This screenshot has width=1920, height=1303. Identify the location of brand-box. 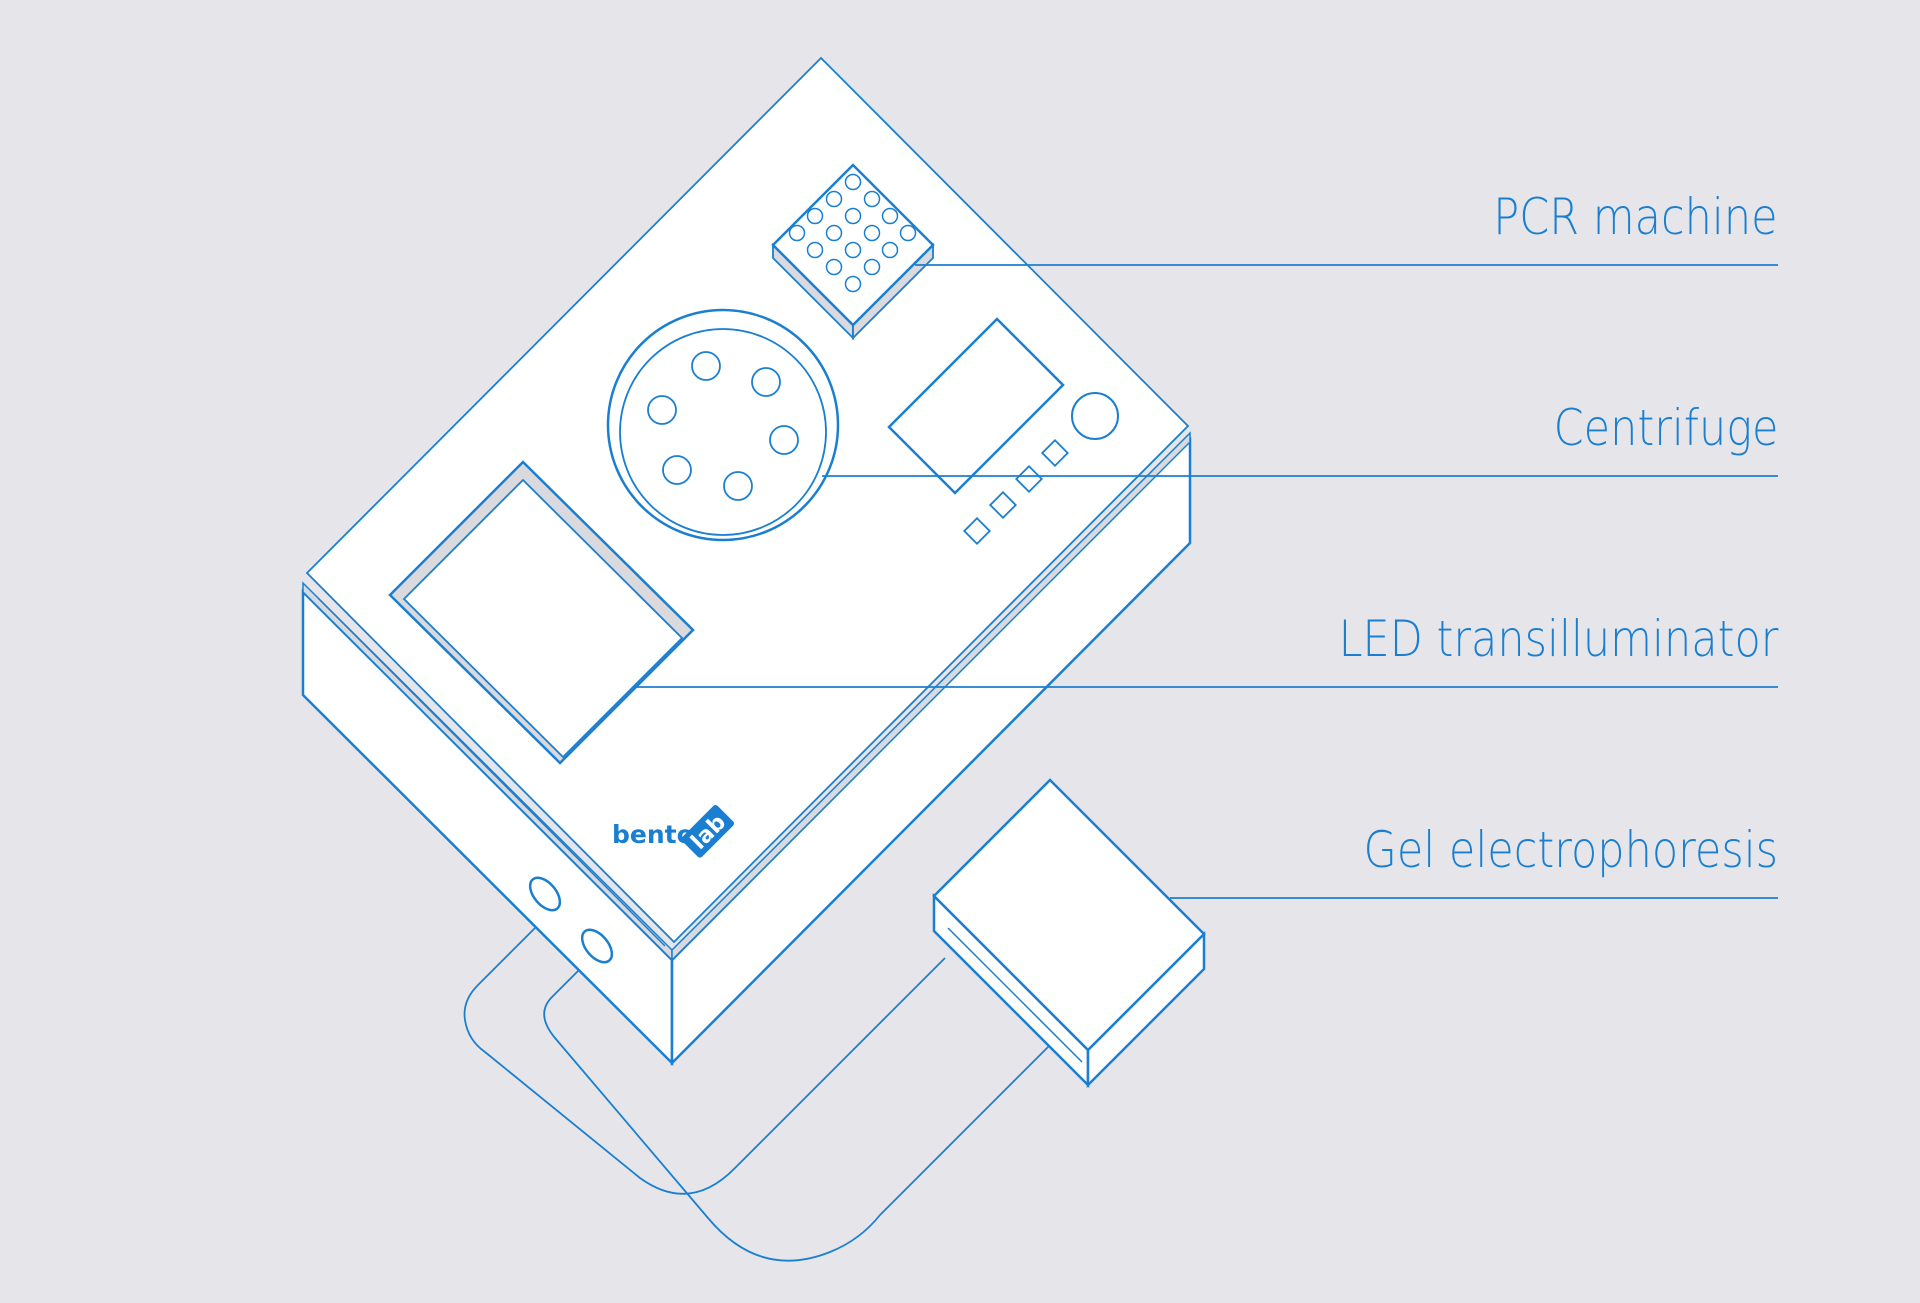
(708, 831).